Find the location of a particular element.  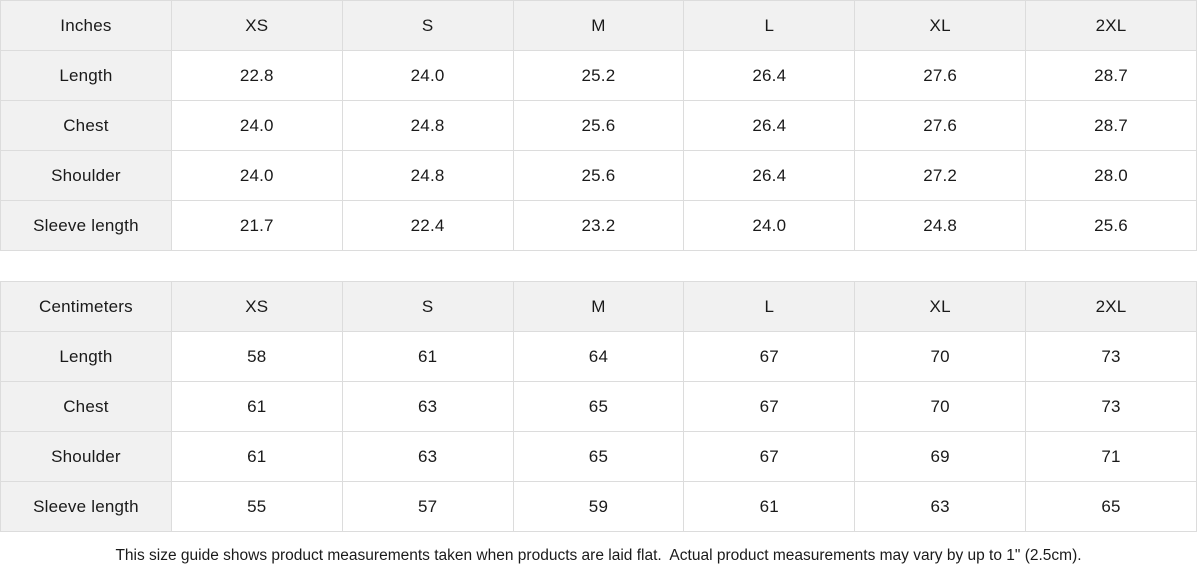

measurement-value: 64 is located at coordinates (598, 356).